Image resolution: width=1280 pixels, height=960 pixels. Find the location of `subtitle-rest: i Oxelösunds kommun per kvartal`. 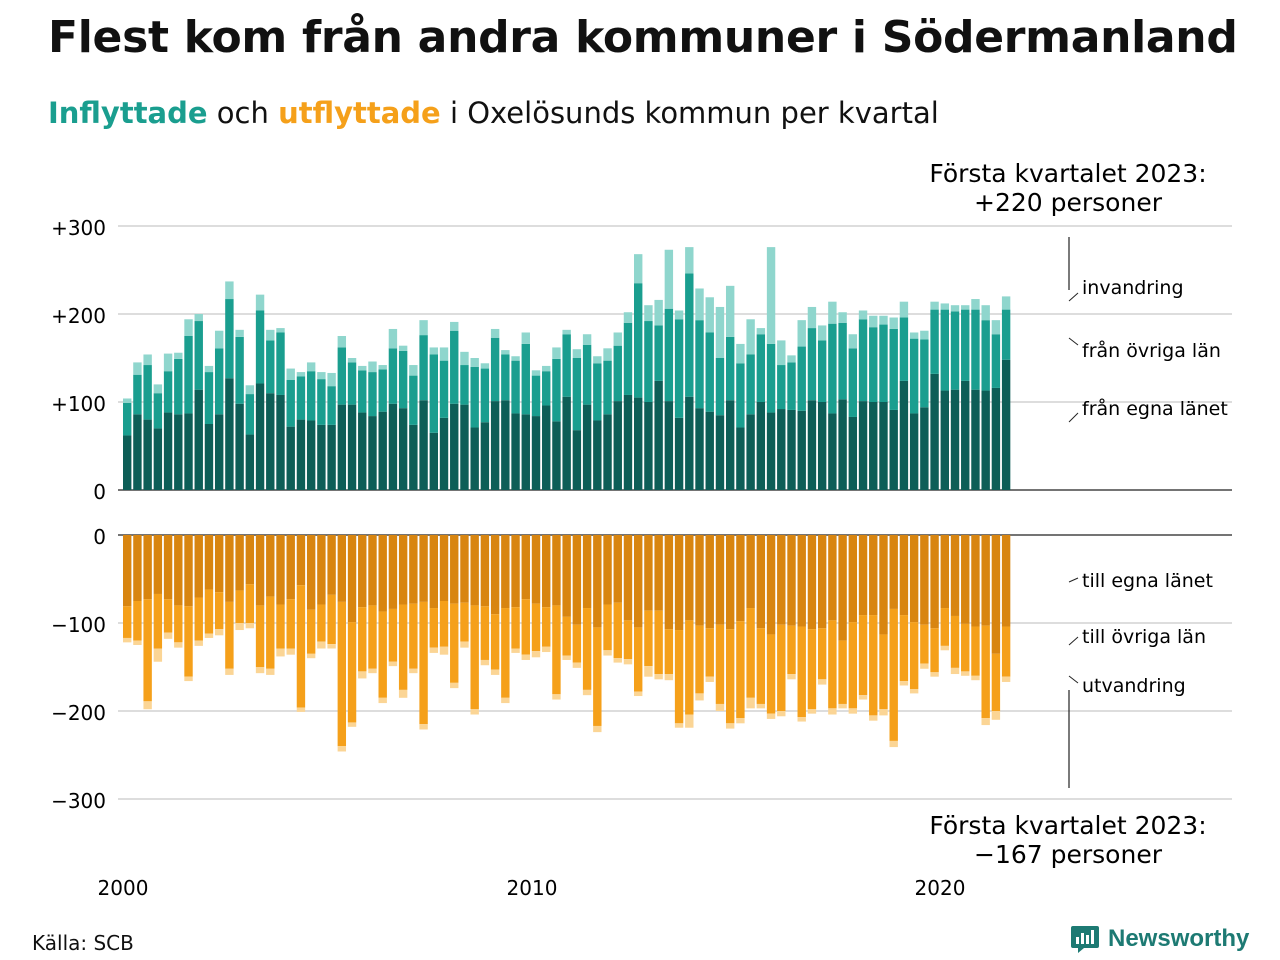

subtitle-rest: i Oxelösunds kommun per kvartal is located at coordinates (694, 113).